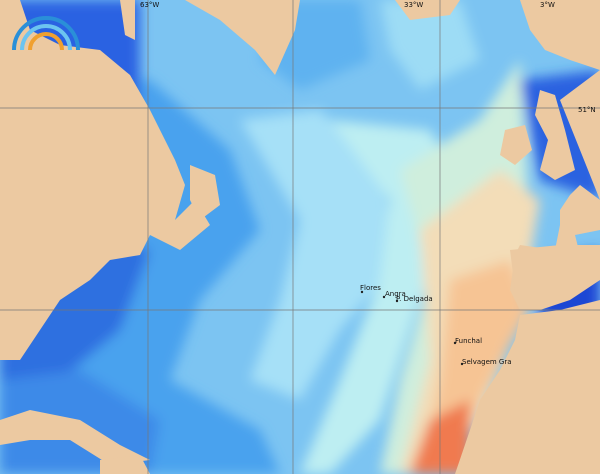  Describe the element at coordinates (205, 192) in the screenshot. I see `newfoundland` at that location.